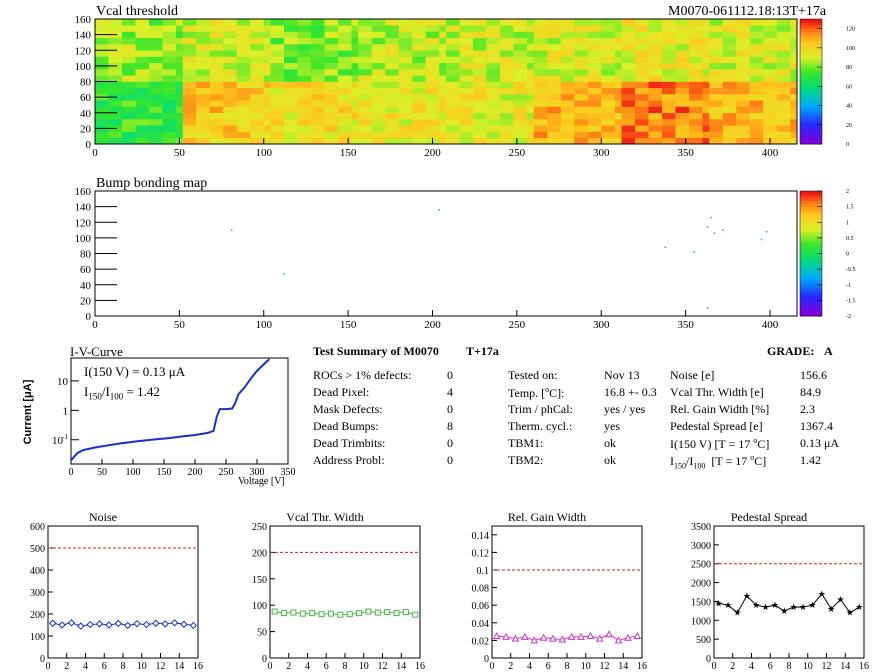 The image size is (896, 672). Describe the element at coordinates (747, 11) in the screenshot. I see `module-id-label: M0070-061112.18:13T+17a` at that location.